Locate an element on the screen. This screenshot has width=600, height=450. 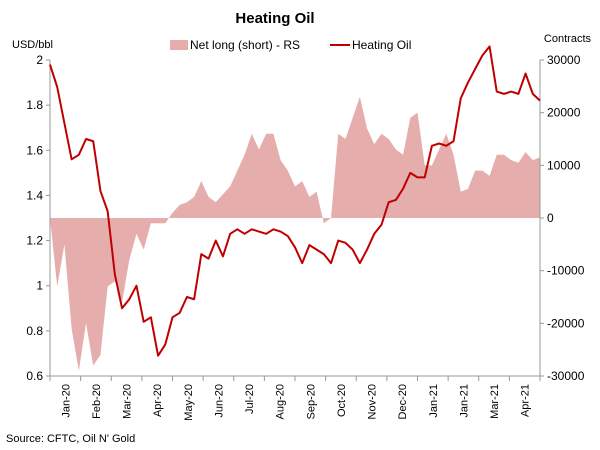
legend-swatch-net-long is located at coordinates (179, 45).